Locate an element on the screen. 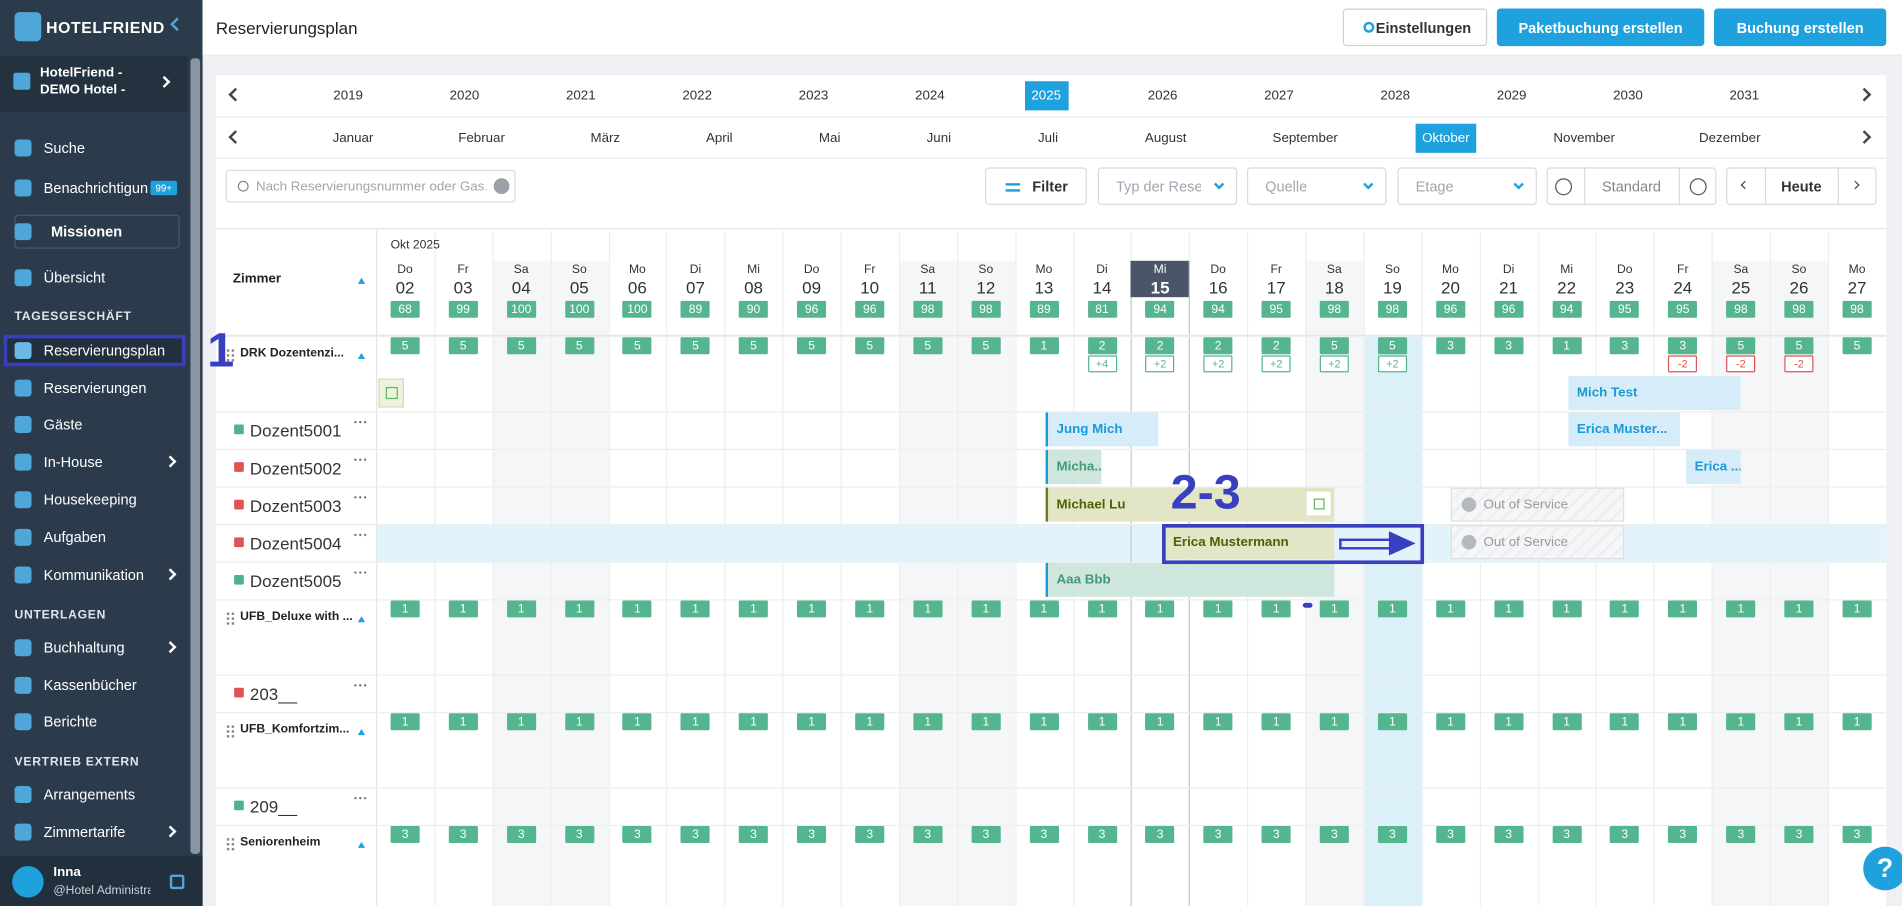 This screenshot has width=1902, height=906. zoom-in is located at coordinates (1698, 187).